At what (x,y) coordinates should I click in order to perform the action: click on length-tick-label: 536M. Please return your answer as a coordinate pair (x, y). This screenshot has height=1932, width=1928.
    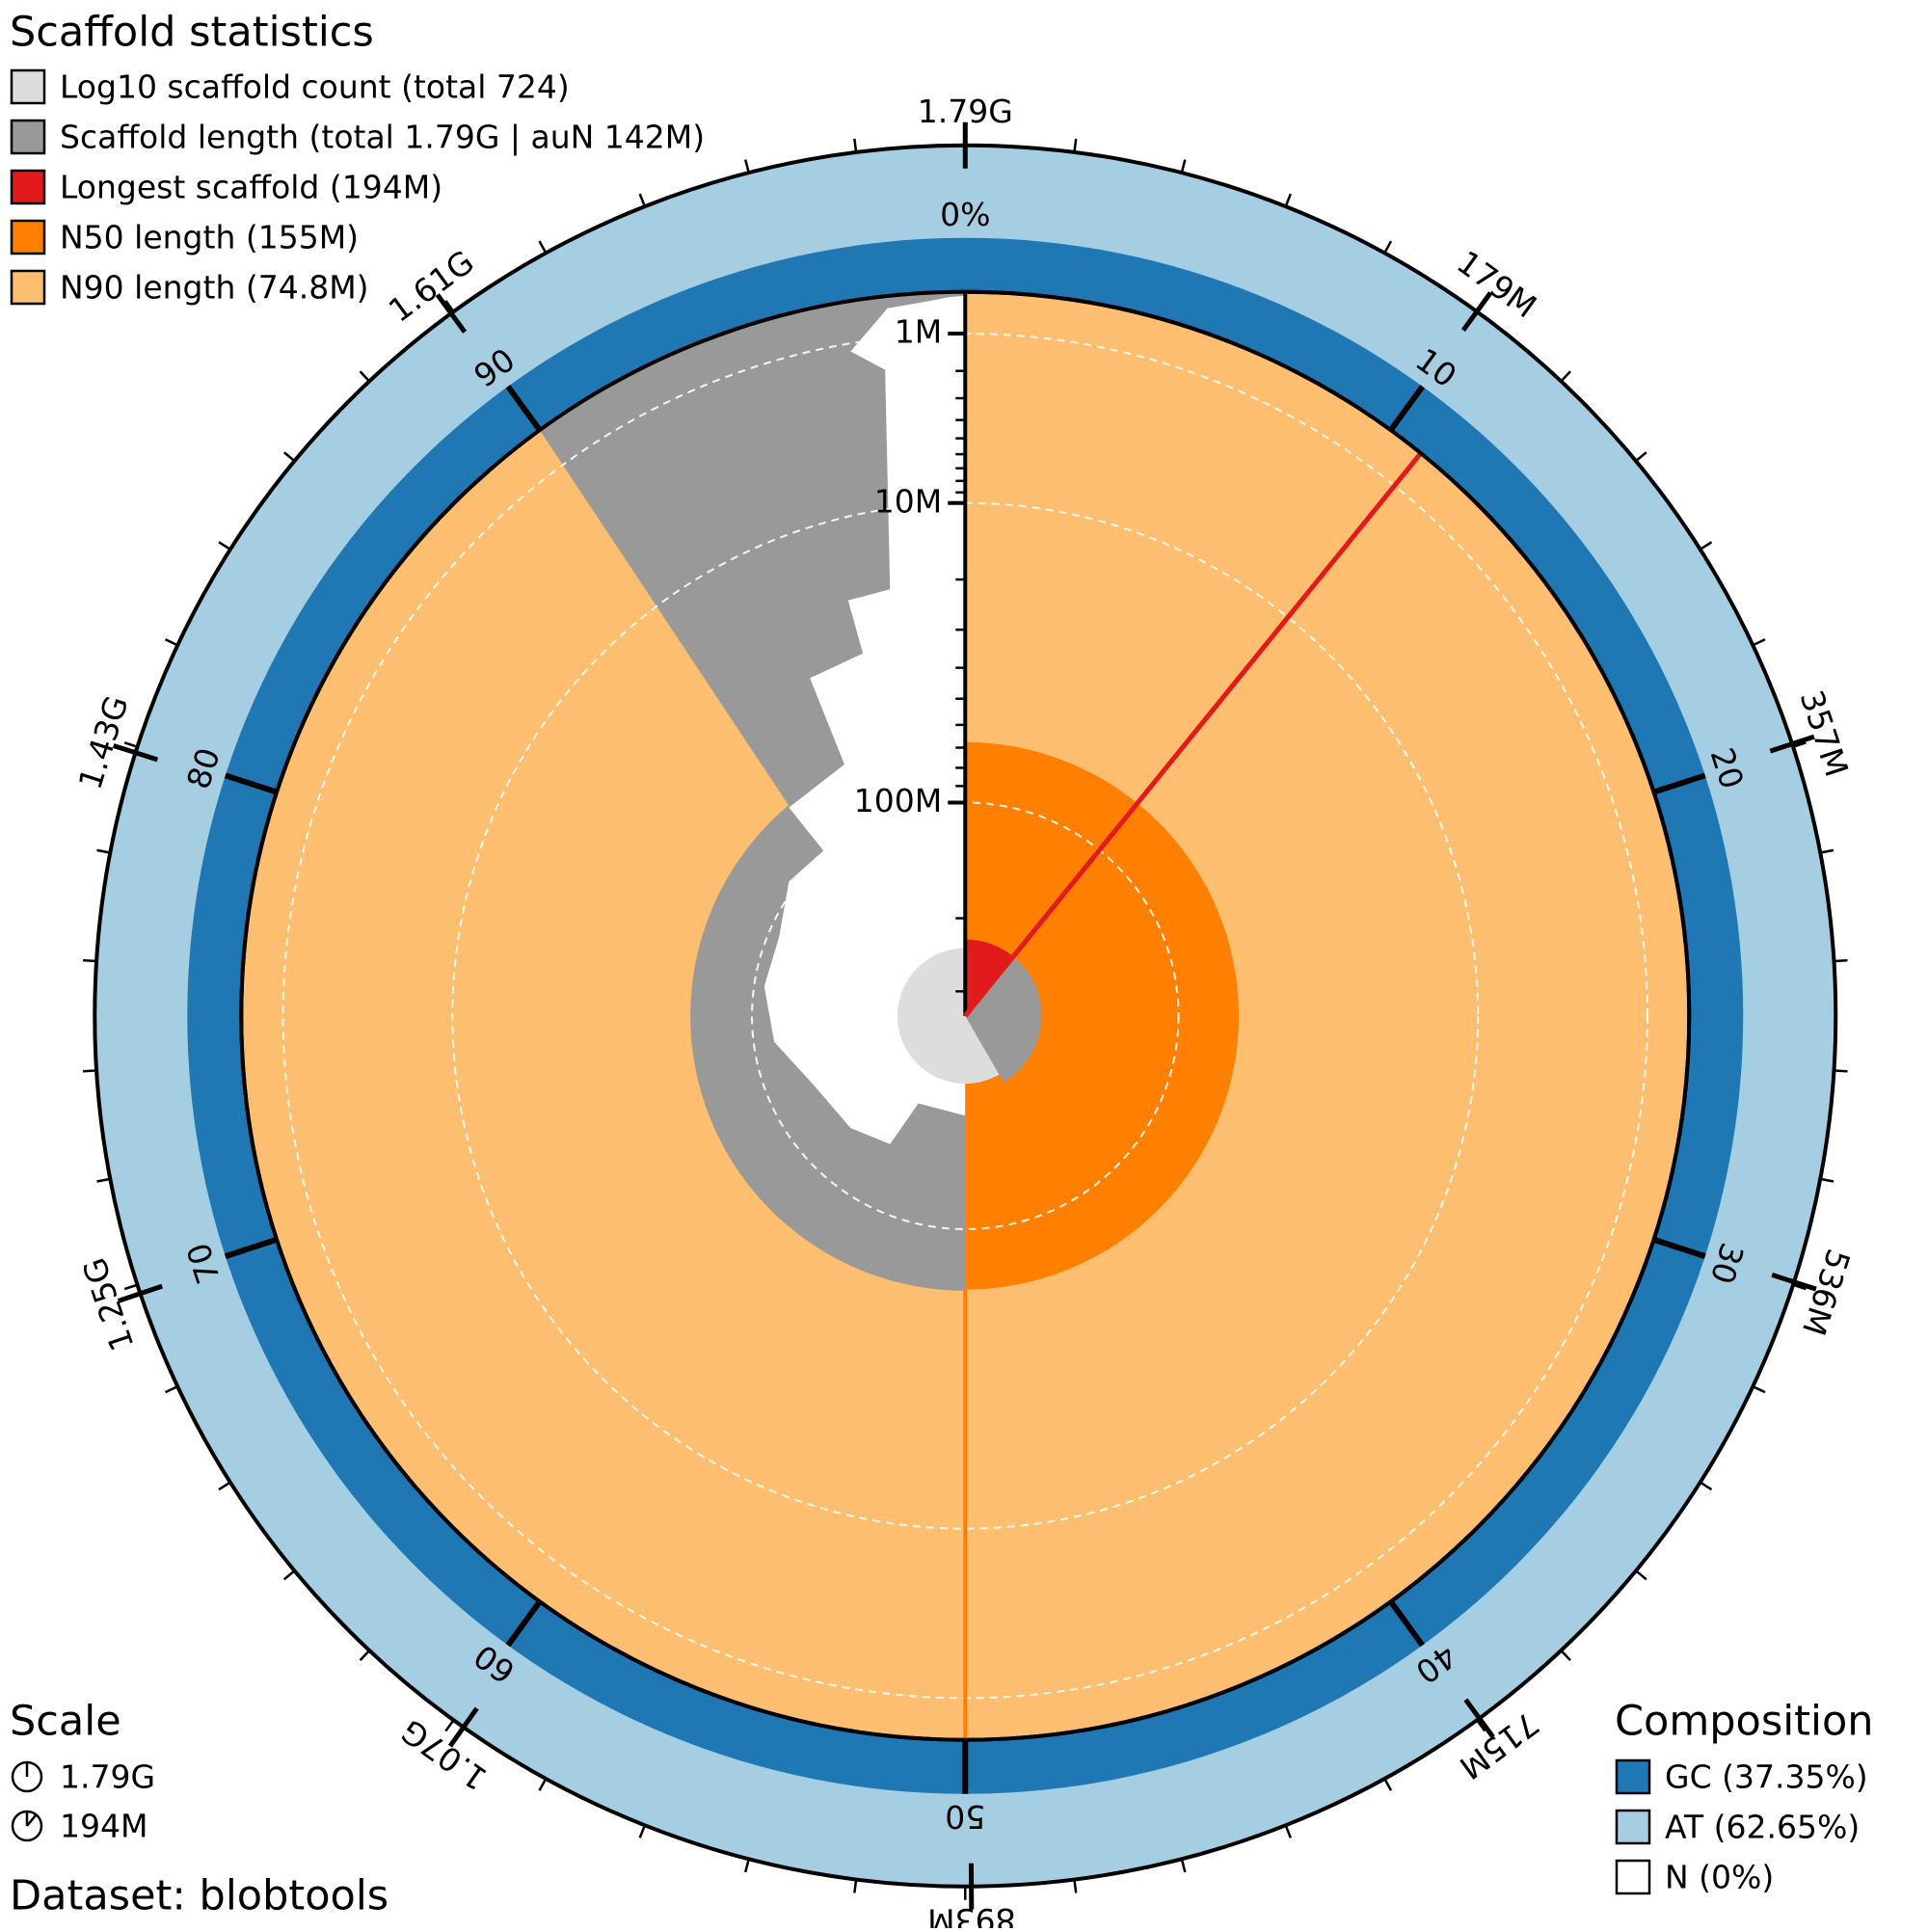
    Looking at the image, I should click on (1826, 1292).